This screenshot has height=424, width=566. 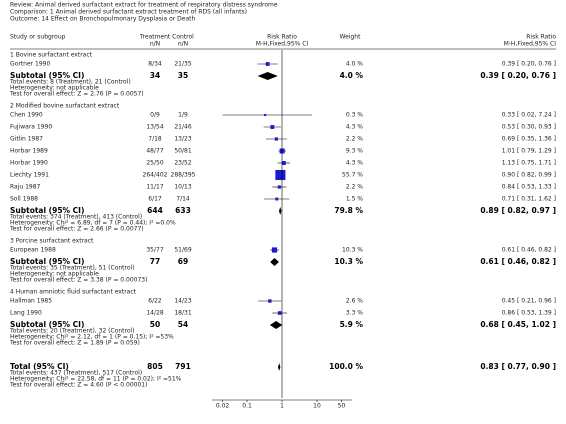 What do you see at coordinates (39, 366) in the screenshot?
I see `summary-label: Total (95% CI)` at bounding box center [39, 366].